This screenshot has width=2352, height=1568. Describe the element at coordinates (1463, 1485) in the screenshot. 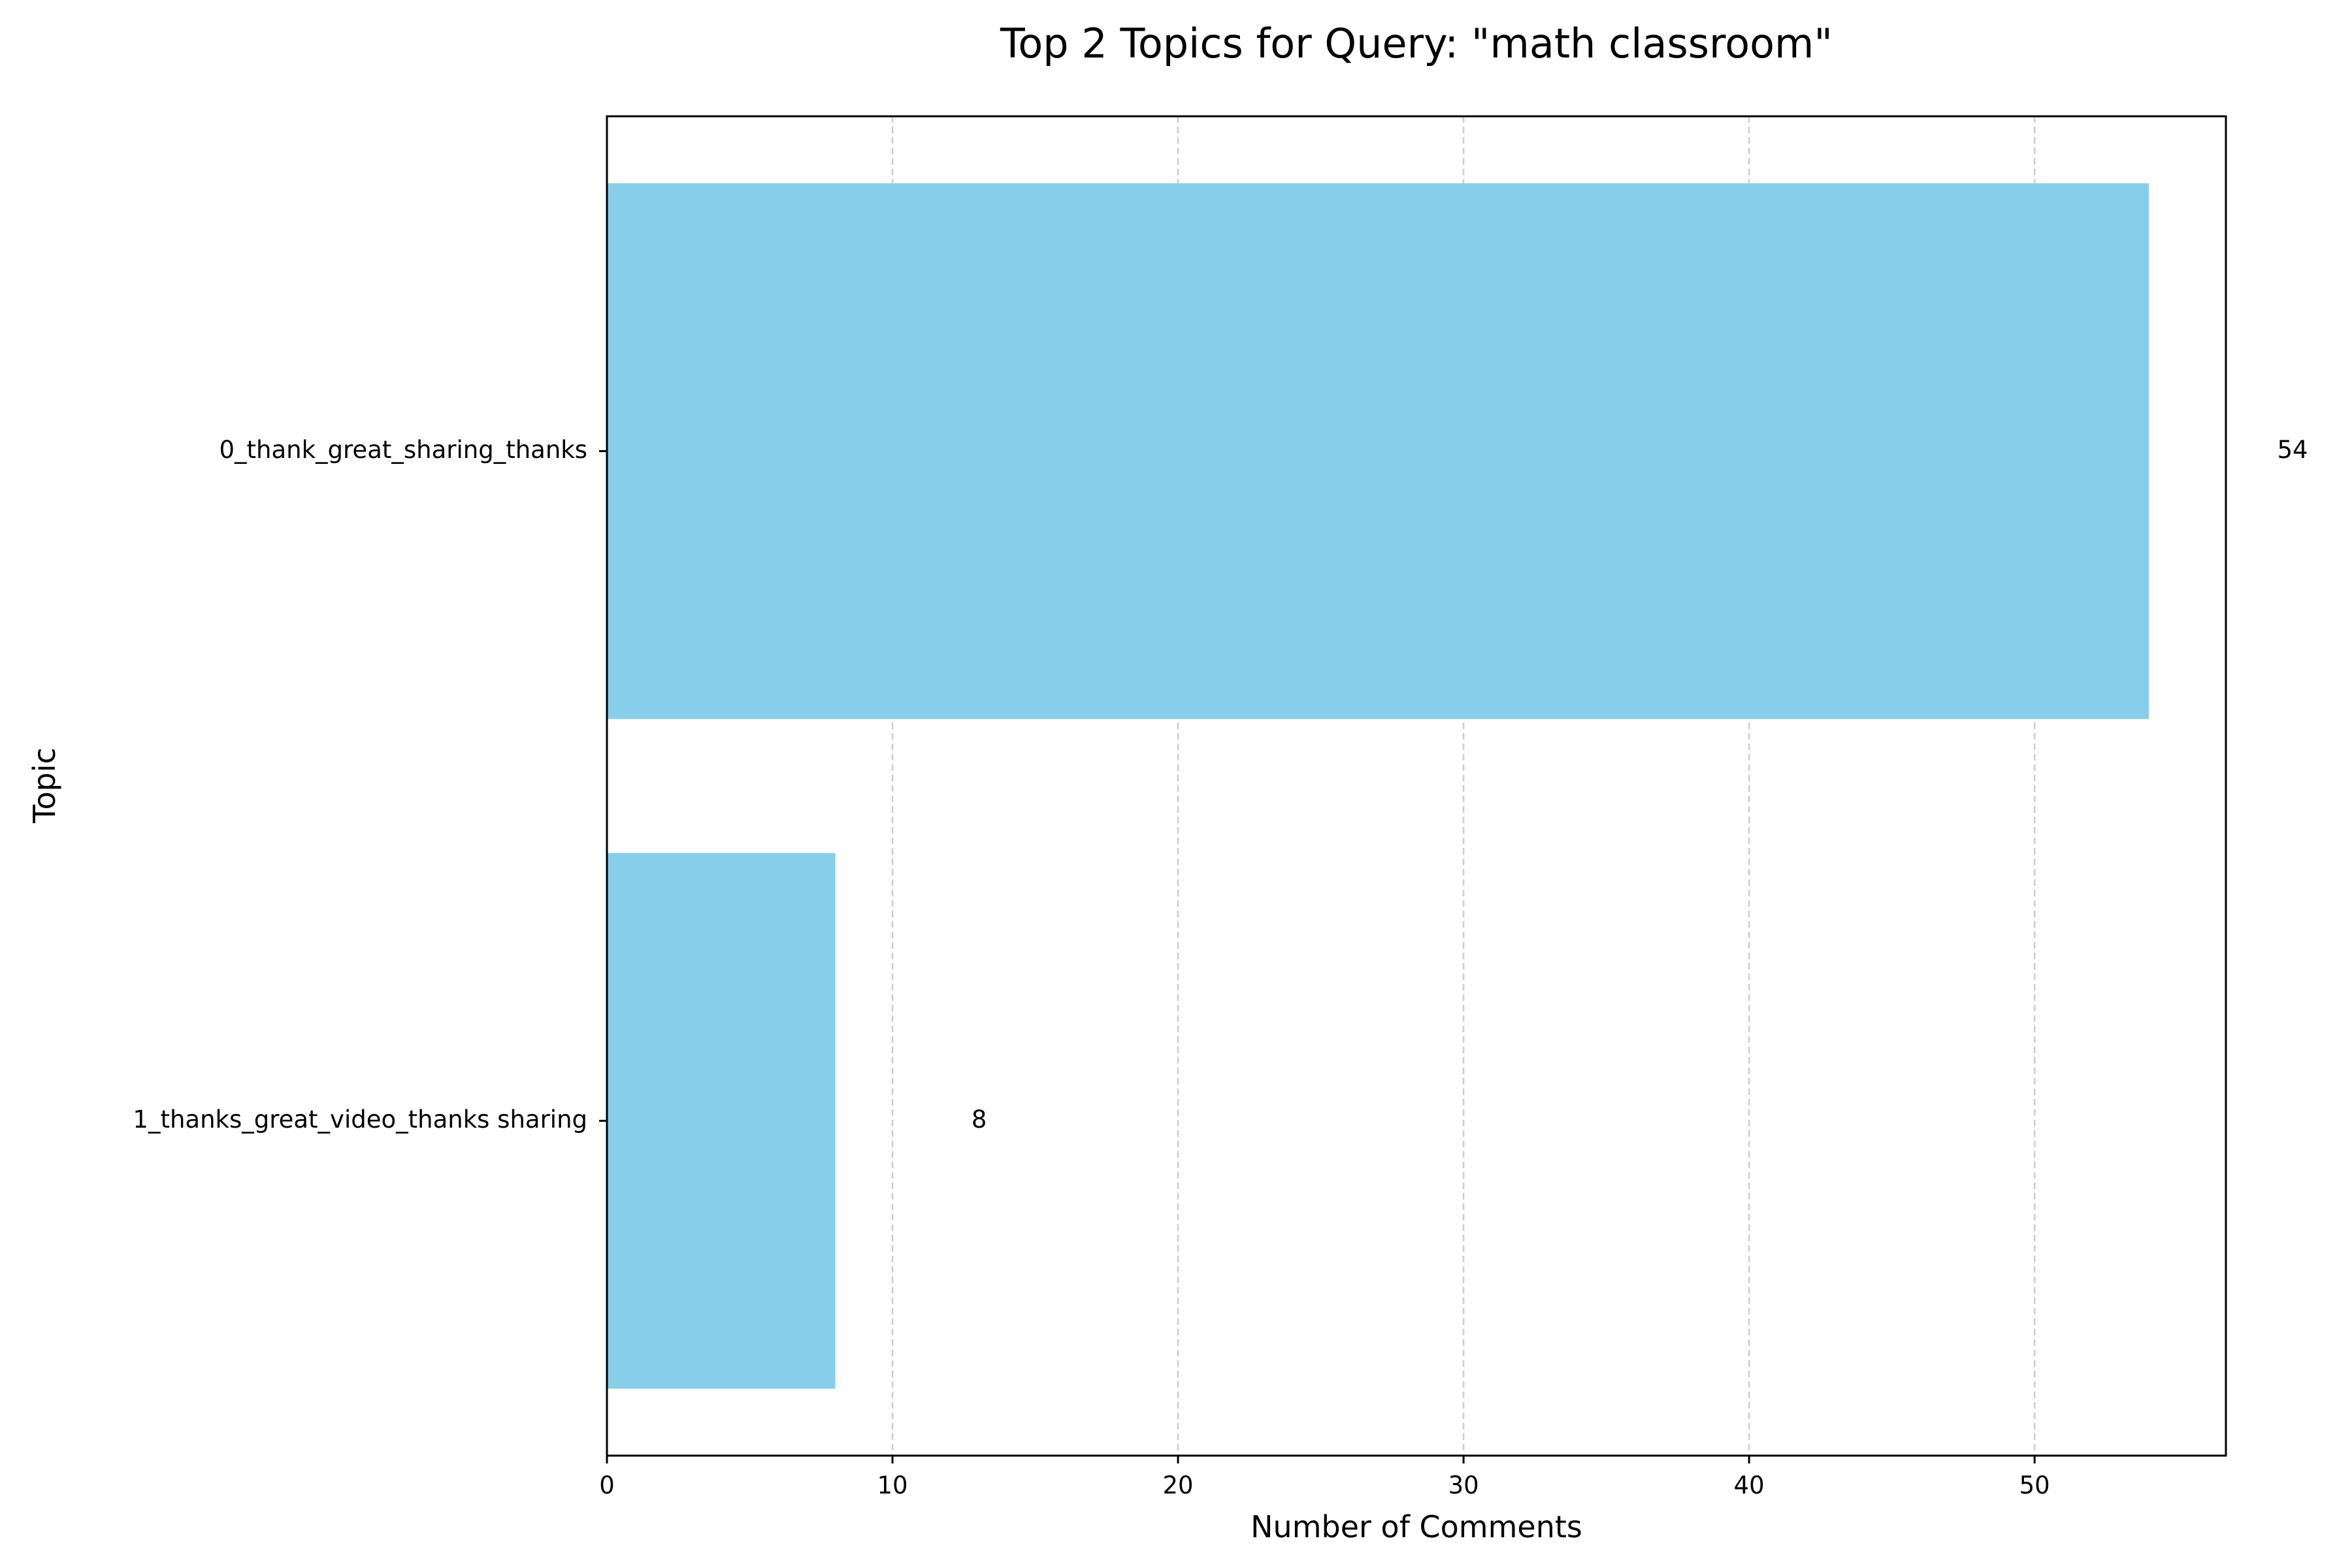

I see `x-tick-label-30: 30` at that location.